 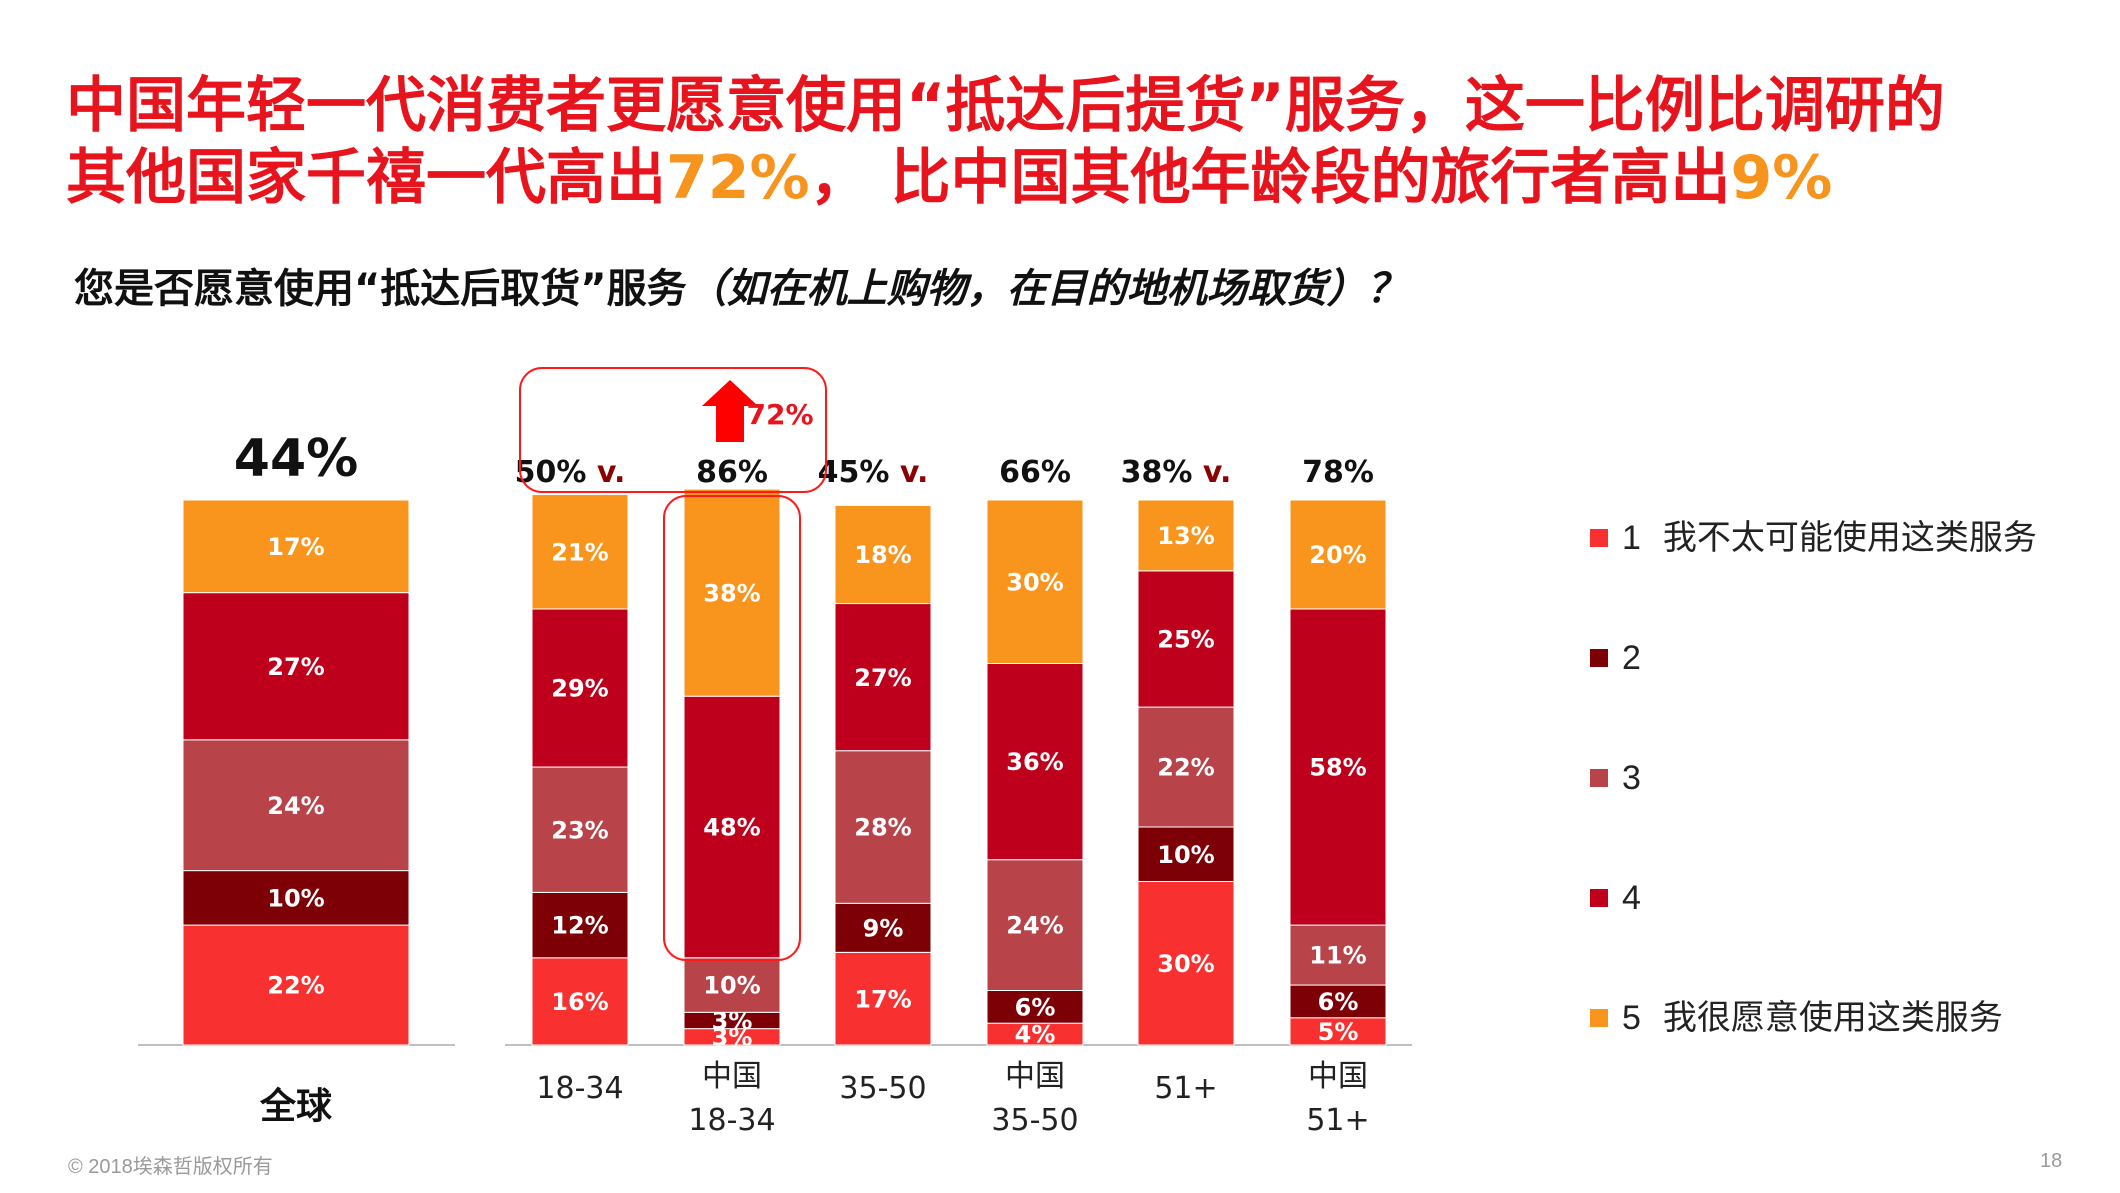 I want to click on china-18-34-highlight-box, so click(x=732, y=728).